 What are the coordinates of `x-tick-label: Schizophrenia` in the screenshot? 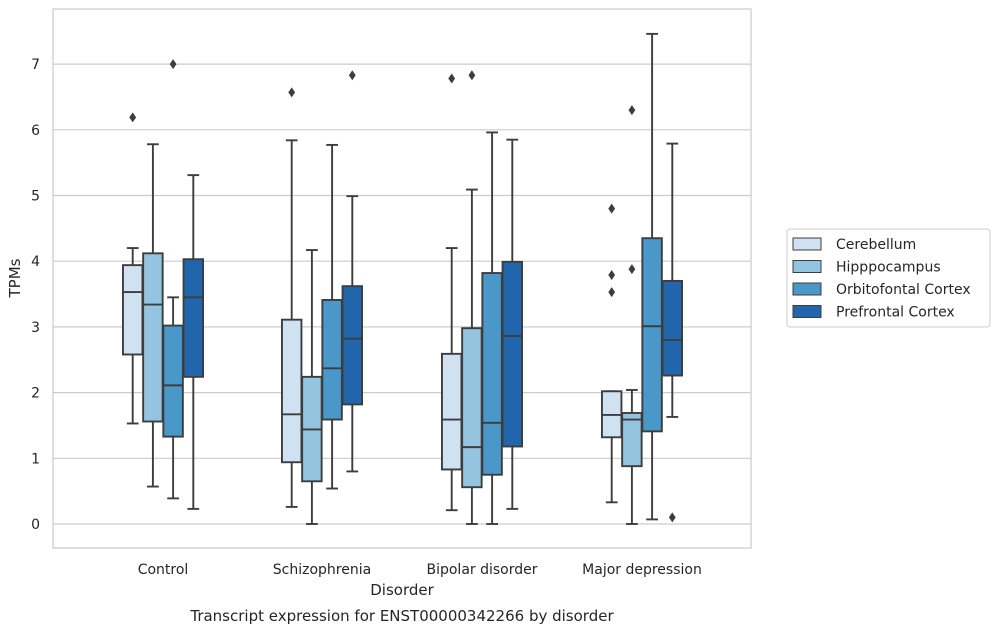 It's located at (322, 570).